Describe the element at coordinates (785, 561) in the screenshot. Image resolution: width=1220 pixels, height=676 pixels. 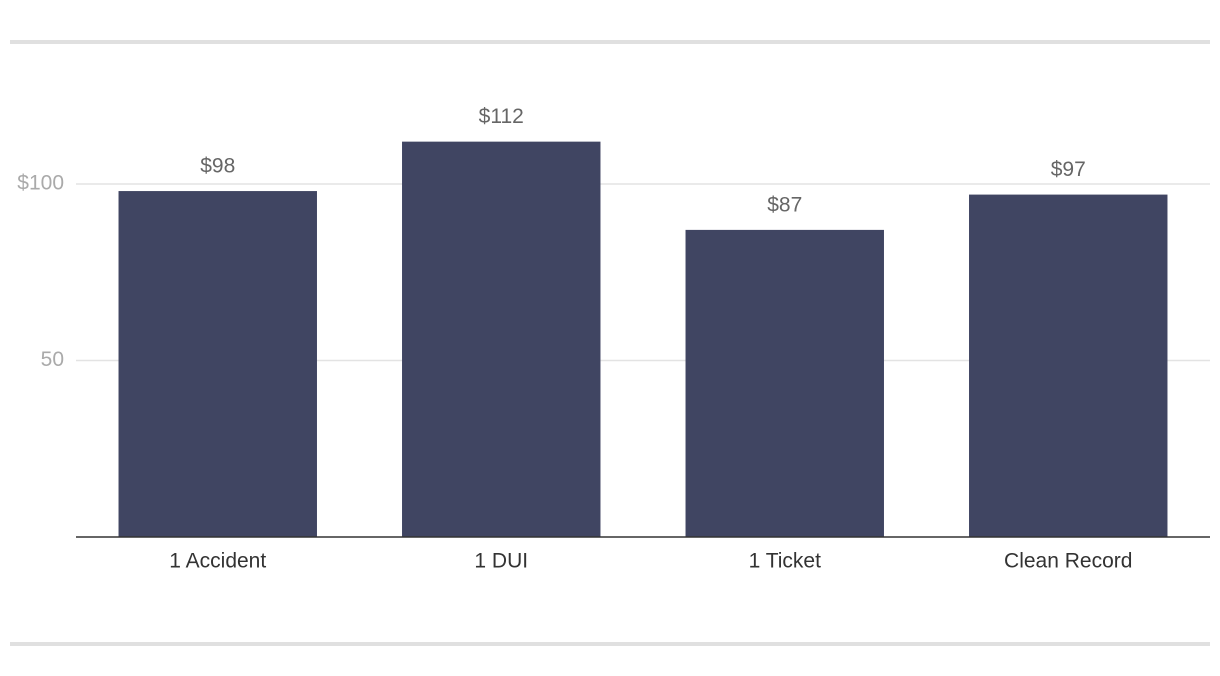
I see `x-tick-label: 1 Ticket` at that location.